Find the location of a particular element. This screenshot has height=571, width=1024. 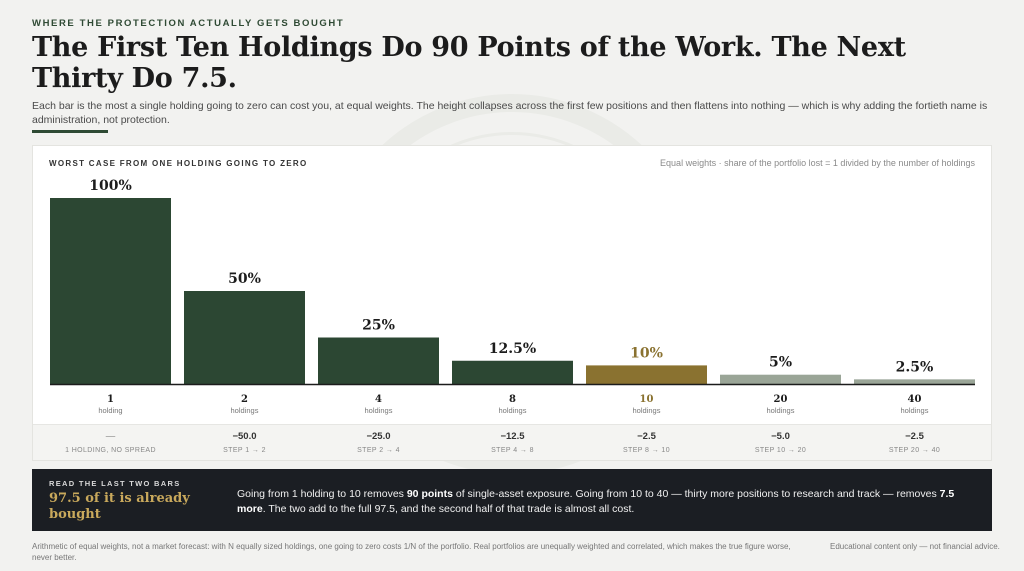

step-strip is located at coordinates (512, 442).